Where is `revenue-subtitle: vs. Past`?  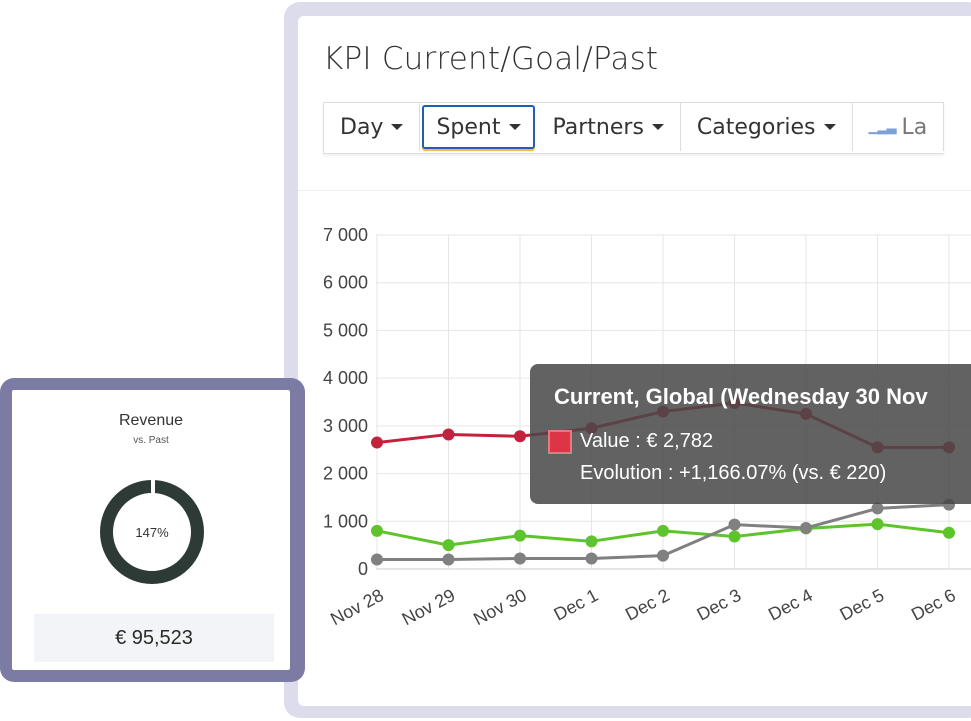 revenue-subtitle: vs. Past is located at coordinates (151, 440).